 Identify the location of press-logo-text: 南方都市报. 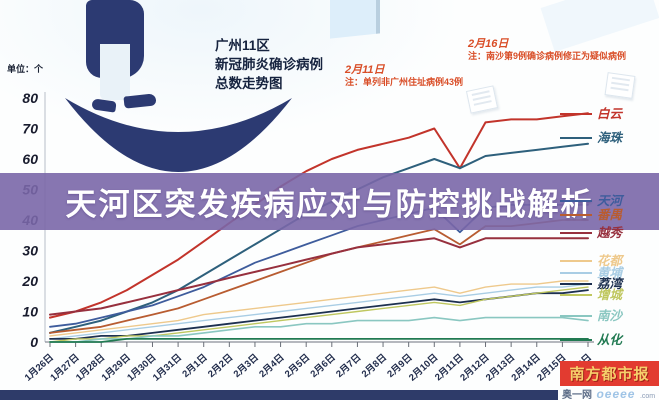
(609, 374).